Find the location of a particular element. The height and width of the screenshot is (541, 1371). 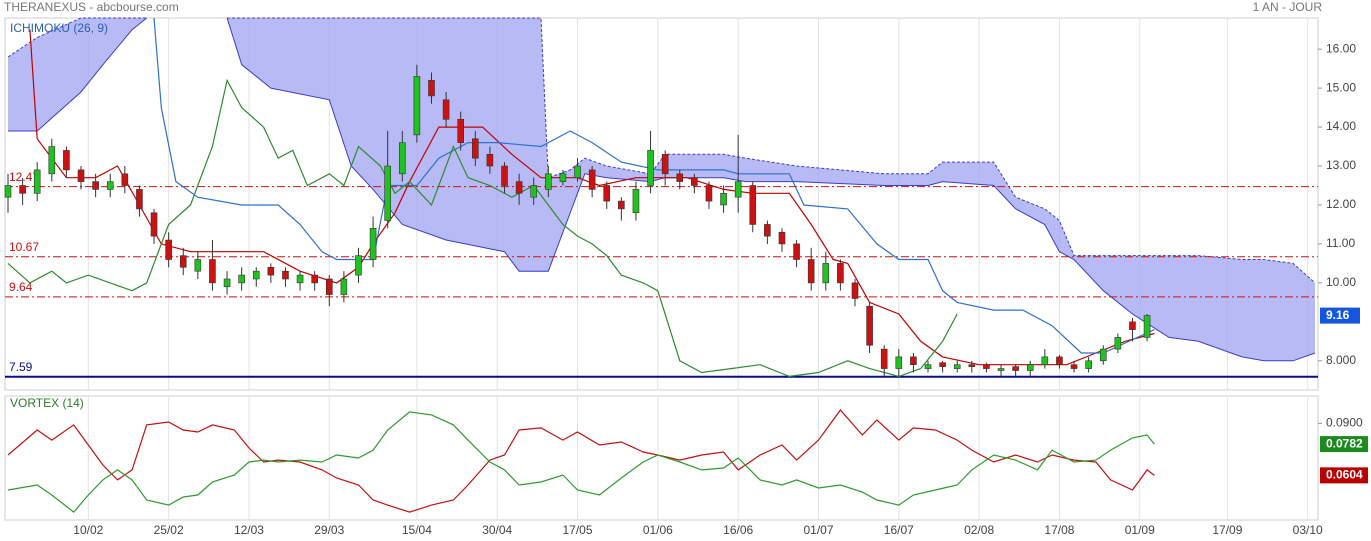

value-tag-label: 0.0604 is located at coordinates (1344, 475).